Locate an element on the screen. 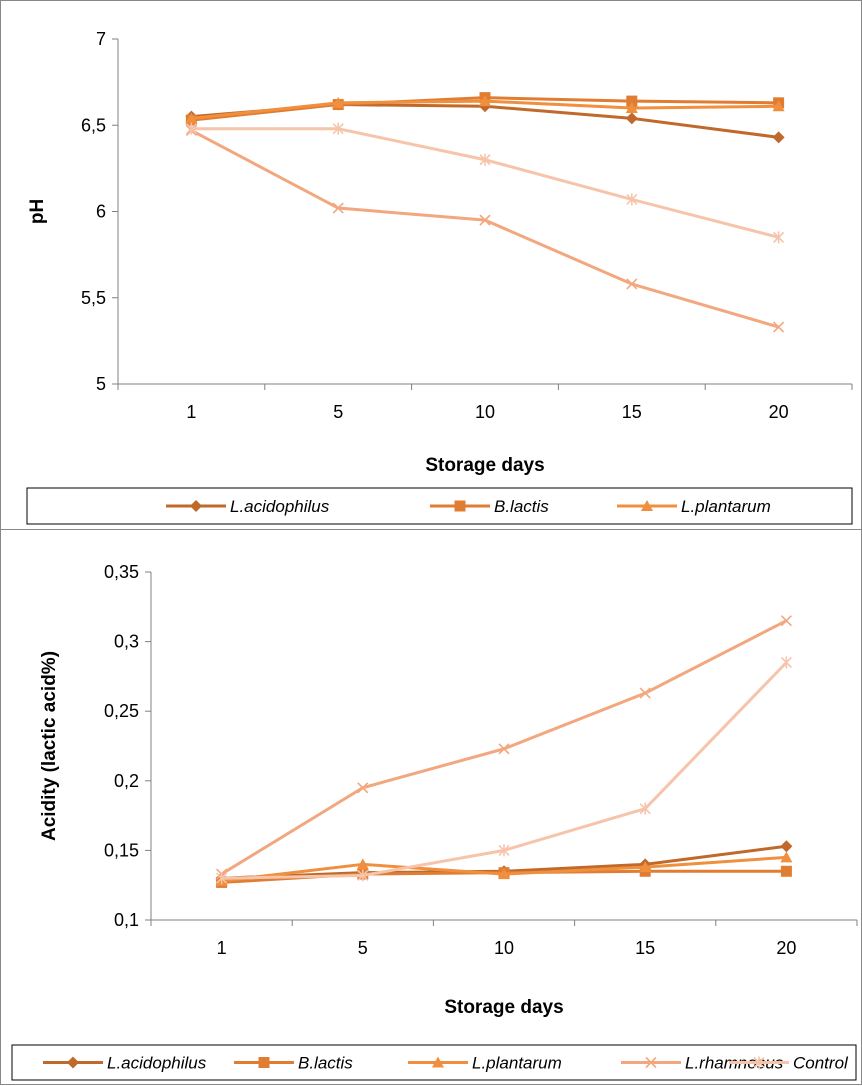  y-tick-label: 0,15 is located at coordinates (121, 850).